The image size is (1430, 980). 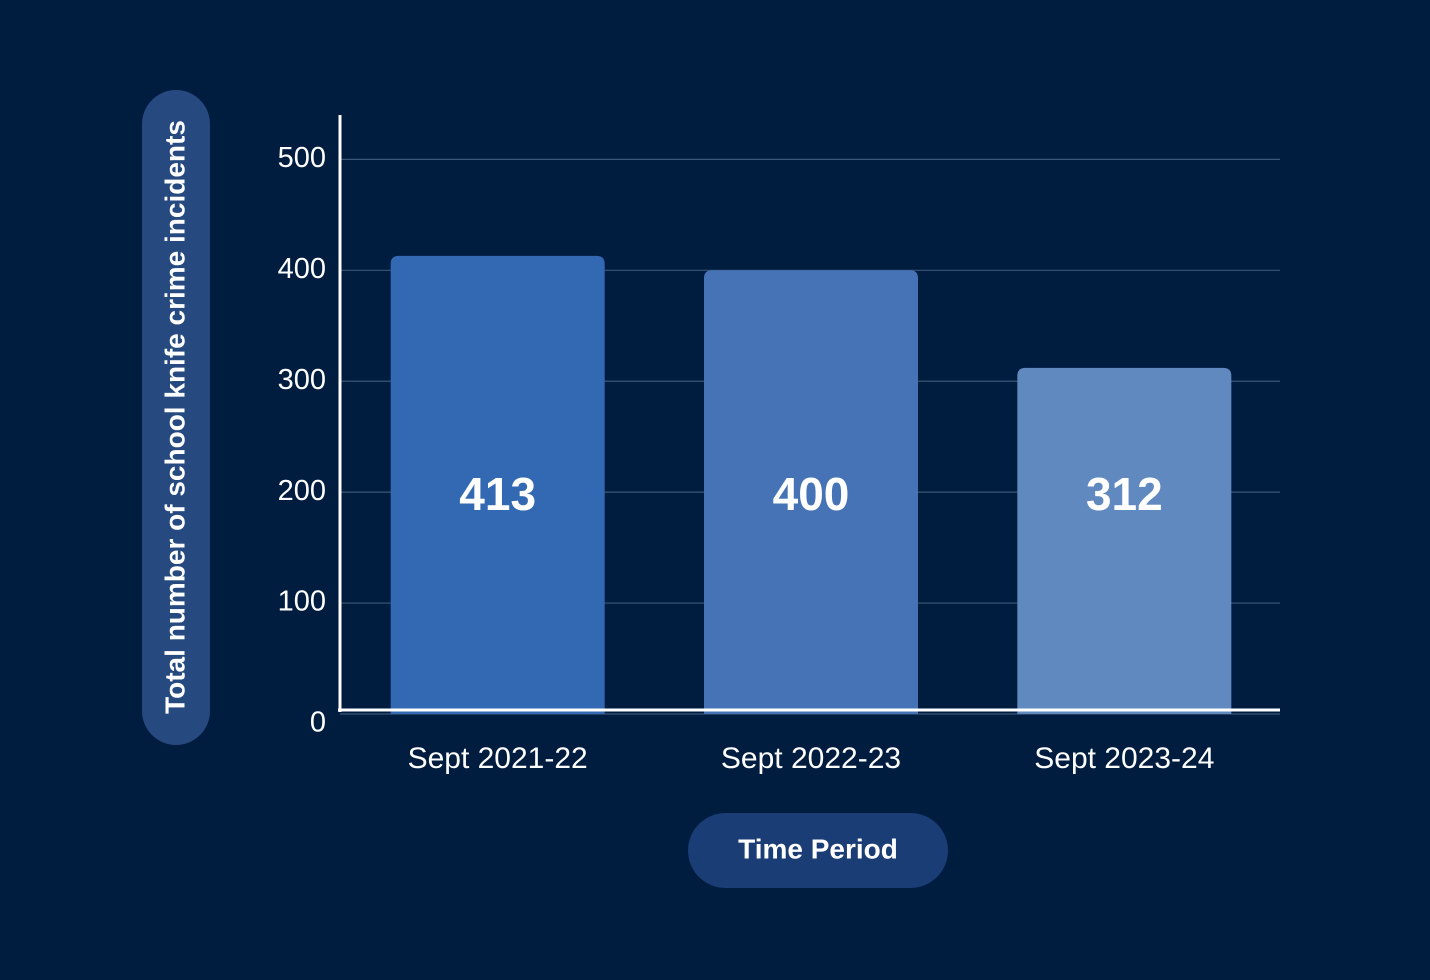 What do you see at coordinates (811, 758) in the screenshot?
I see `x-tick-label: Sept 2022-23` at bounding box center [811, 758].